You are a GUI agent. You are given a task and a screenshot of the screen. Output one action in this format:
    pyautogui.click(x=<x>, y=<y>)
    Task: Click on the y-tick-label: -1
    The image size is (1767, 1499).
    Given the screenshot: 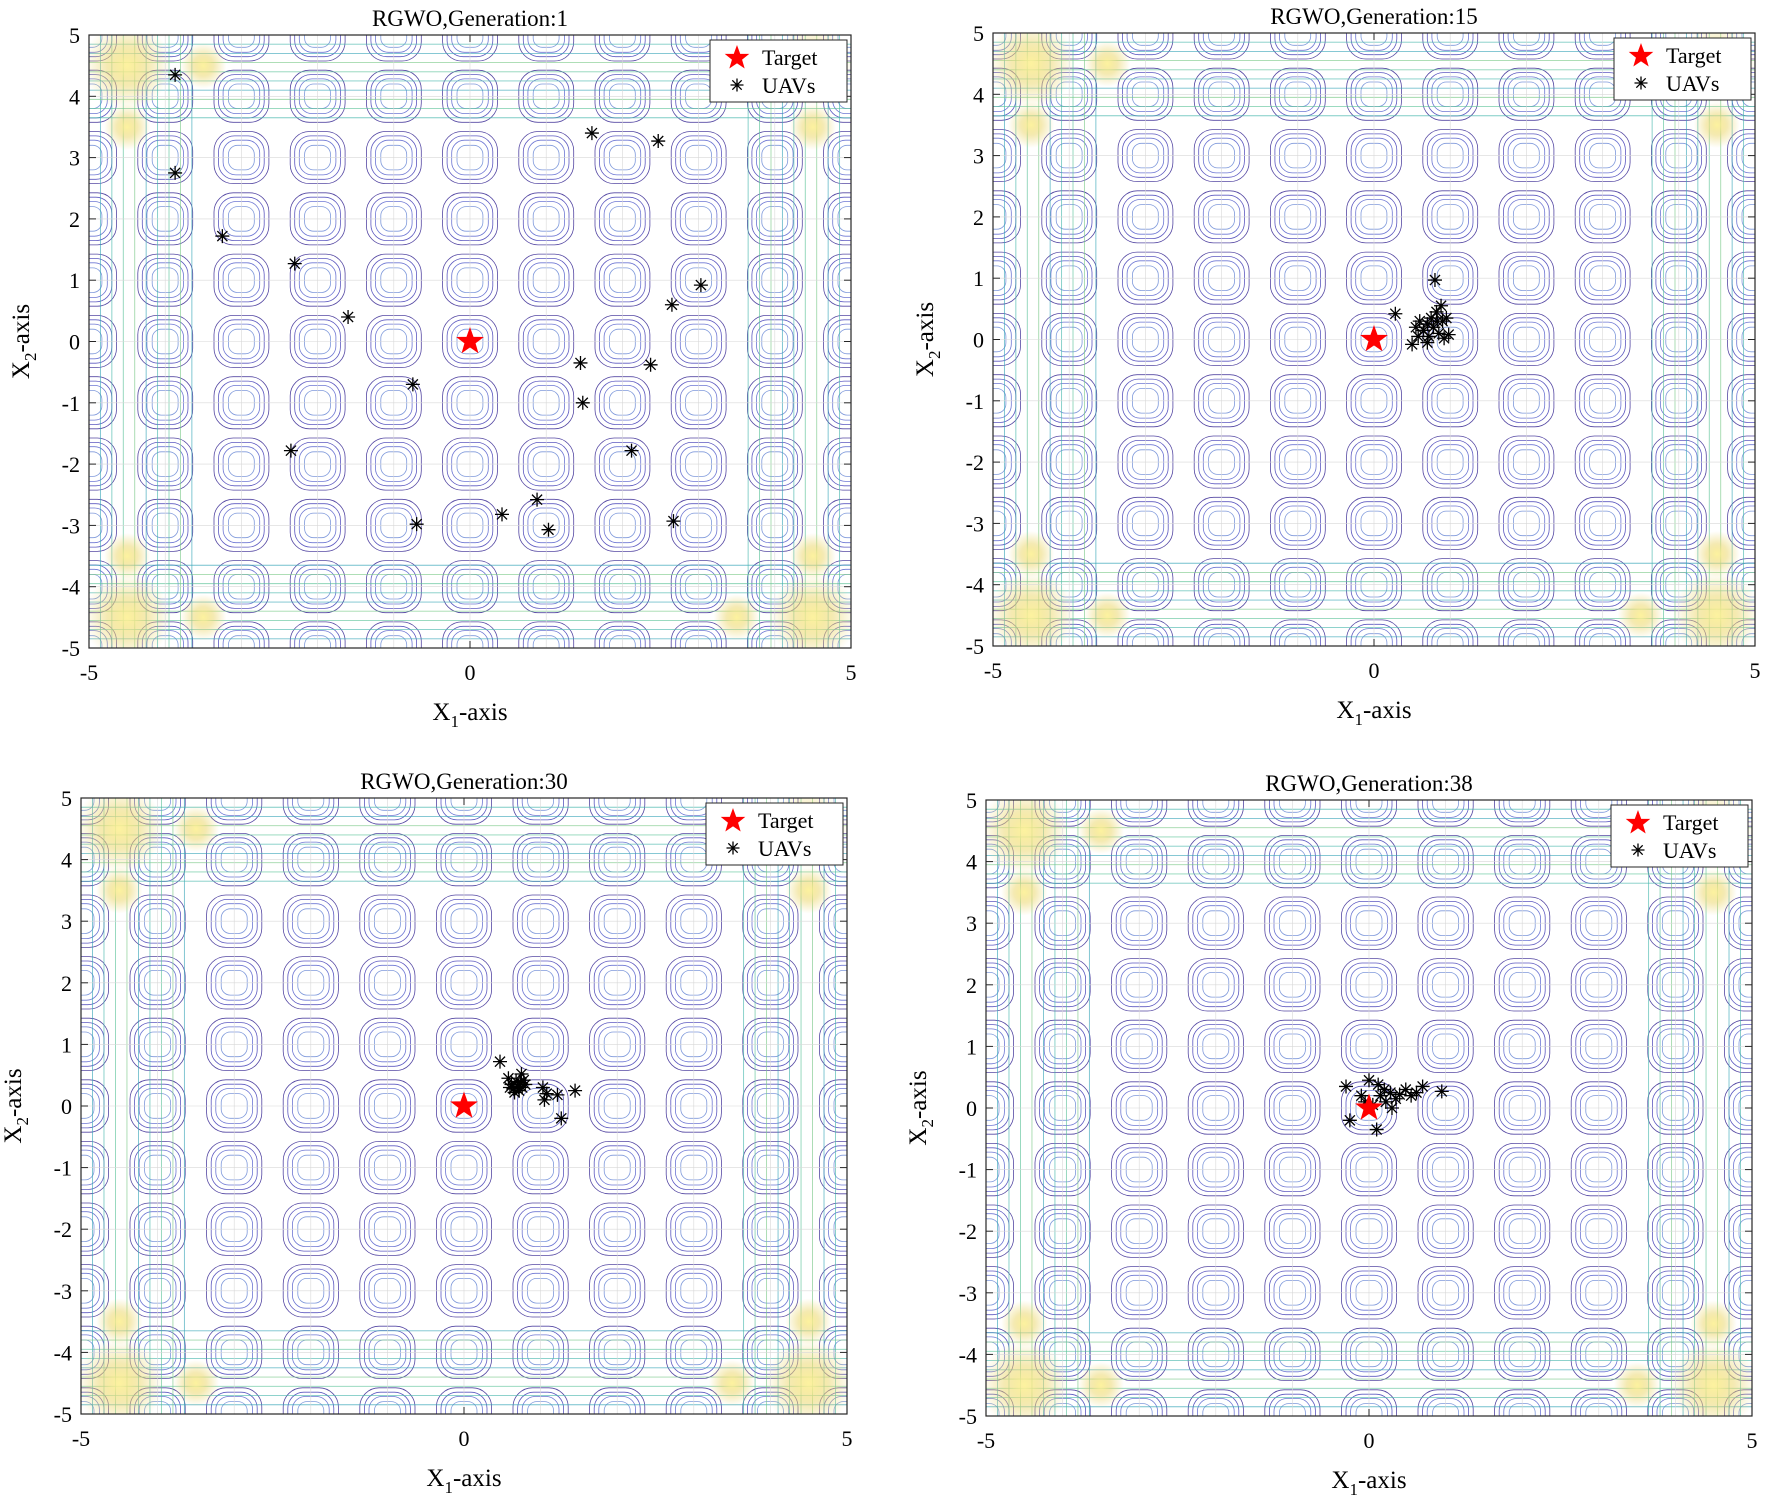 What is the action you would take?
    pyautogui.click(x=975, y=401)
    